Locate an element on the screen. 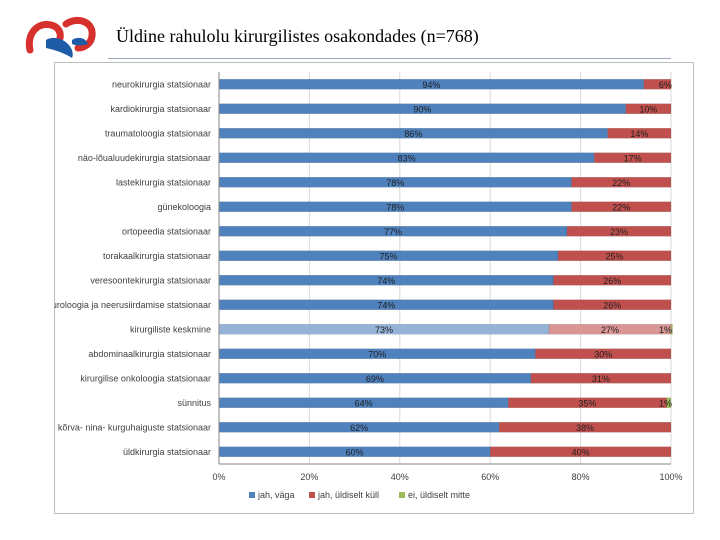  x-tick-label: 0% is located at coordinates (218, 477).